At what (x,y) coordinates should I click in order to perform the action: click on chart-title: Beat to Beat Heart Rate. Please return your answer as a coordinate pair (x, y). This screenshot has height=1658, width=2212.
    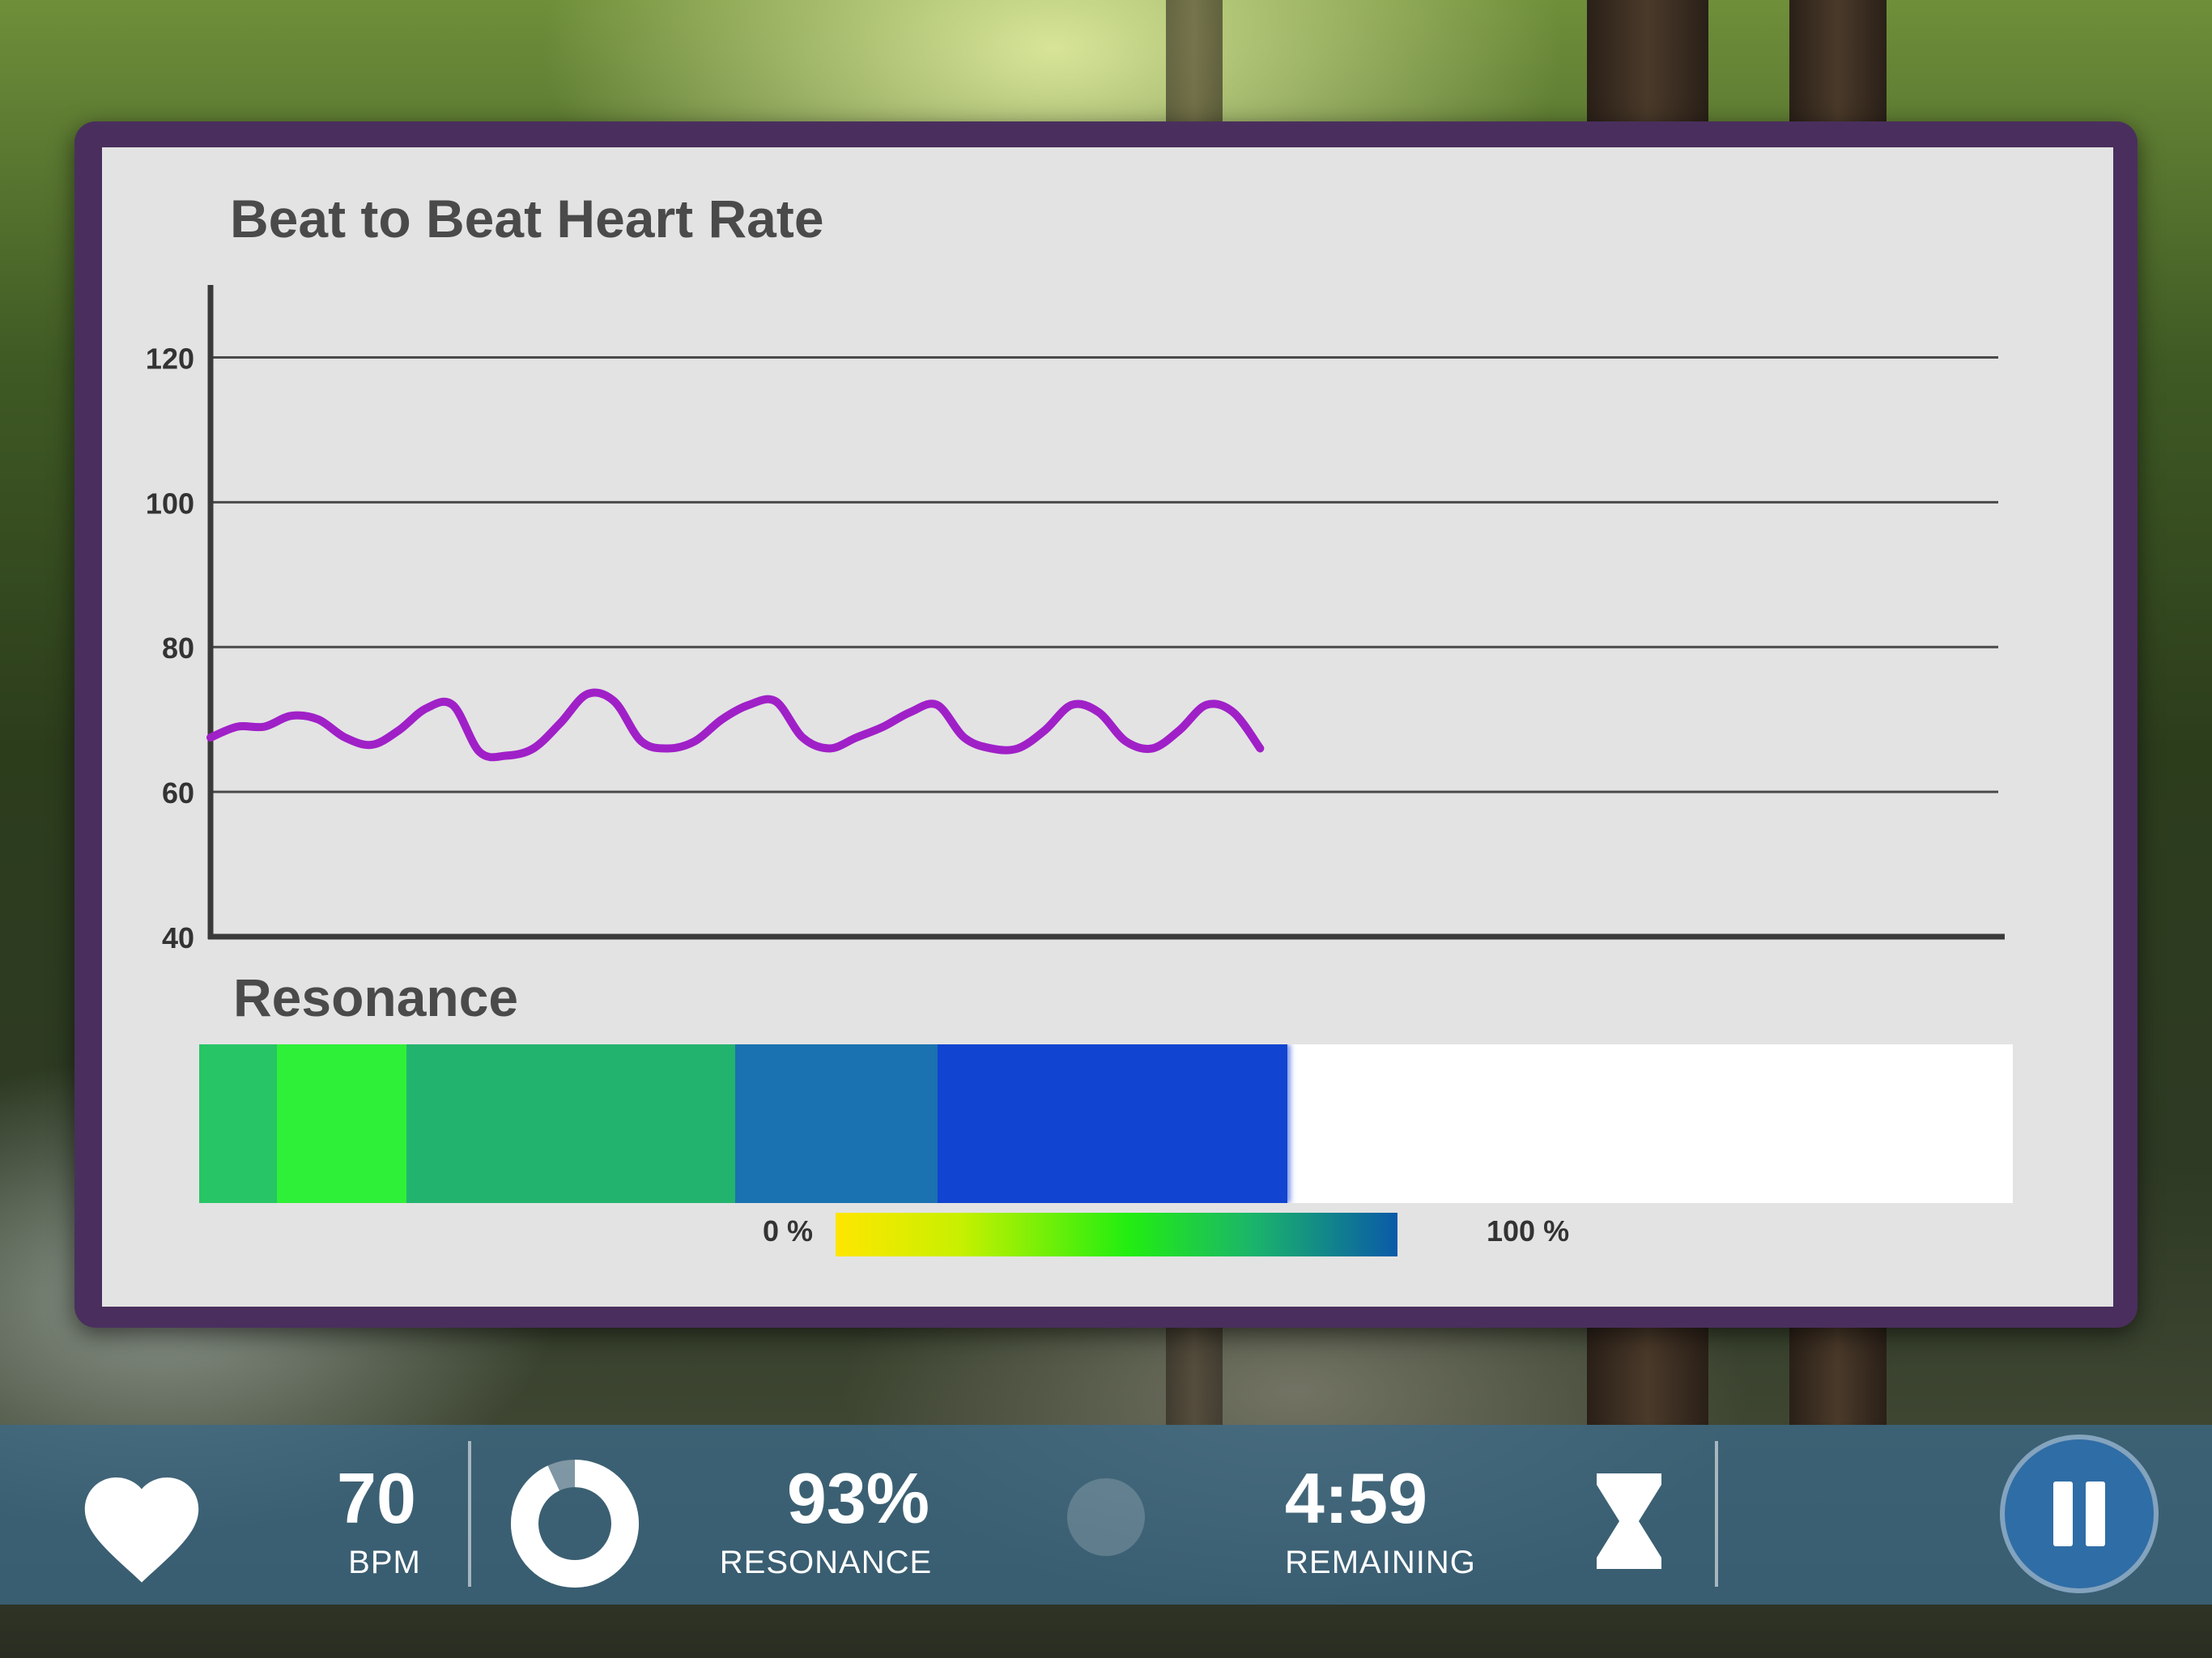
    Looking at the image, I should click on (527, 219).